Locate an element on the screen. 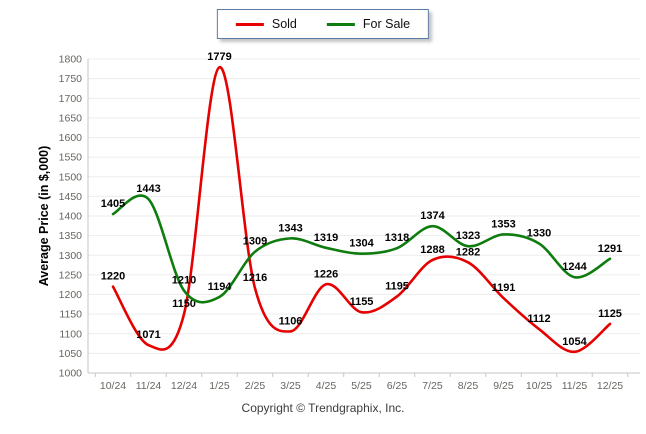 This screenshot has width=646, height=434. x-tick-label: 12/24 is located at coordinates (184, 386).